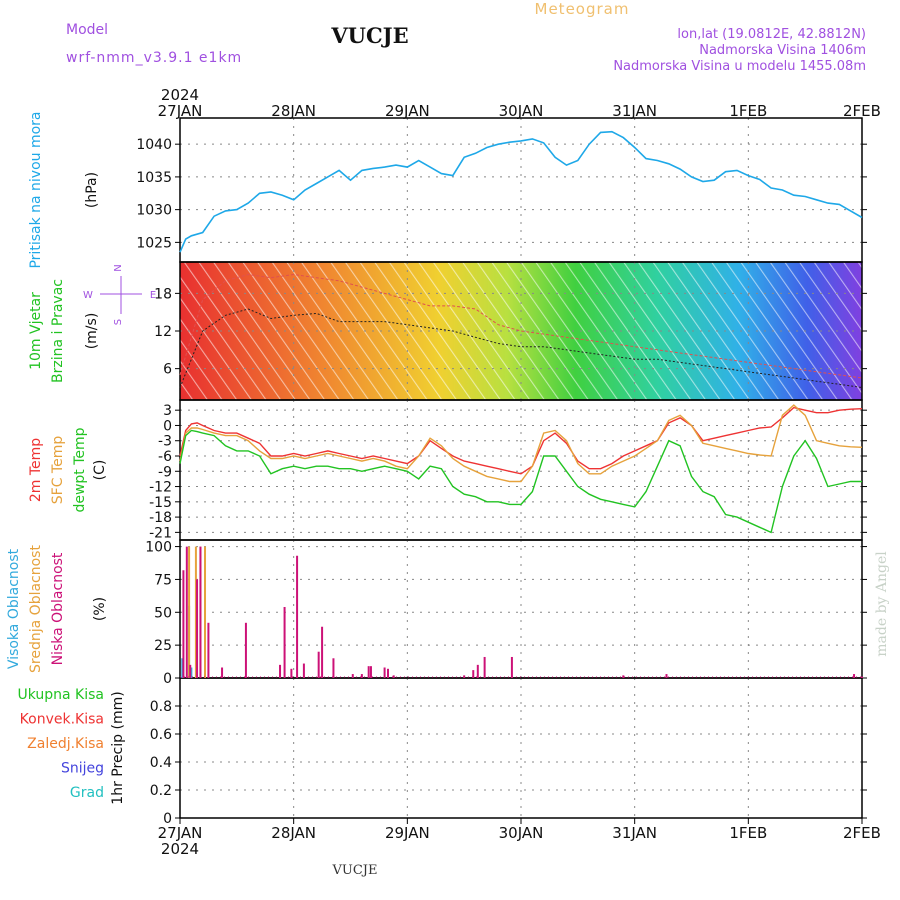  What do you see at coordinates (521, 440) in the screenshot?
I see `temp-line-2m-temp` at bounding box center [521, 440].